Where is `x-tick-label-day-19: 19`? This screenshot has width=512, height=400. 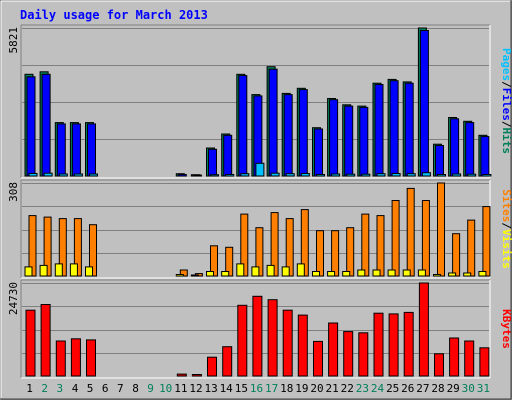 x-tick-label-day-19: 19 is located at coordinates (301, 388).